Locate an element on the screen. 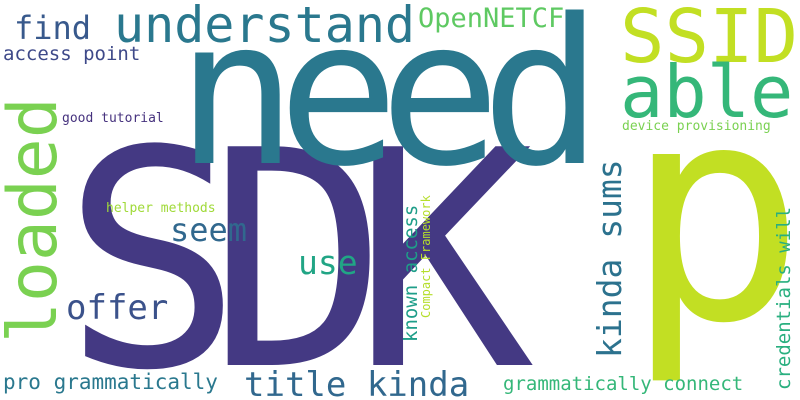 This screenshot has height=400, width=800. word-helper-methods: helper methods is located at coordinates (161, 208).